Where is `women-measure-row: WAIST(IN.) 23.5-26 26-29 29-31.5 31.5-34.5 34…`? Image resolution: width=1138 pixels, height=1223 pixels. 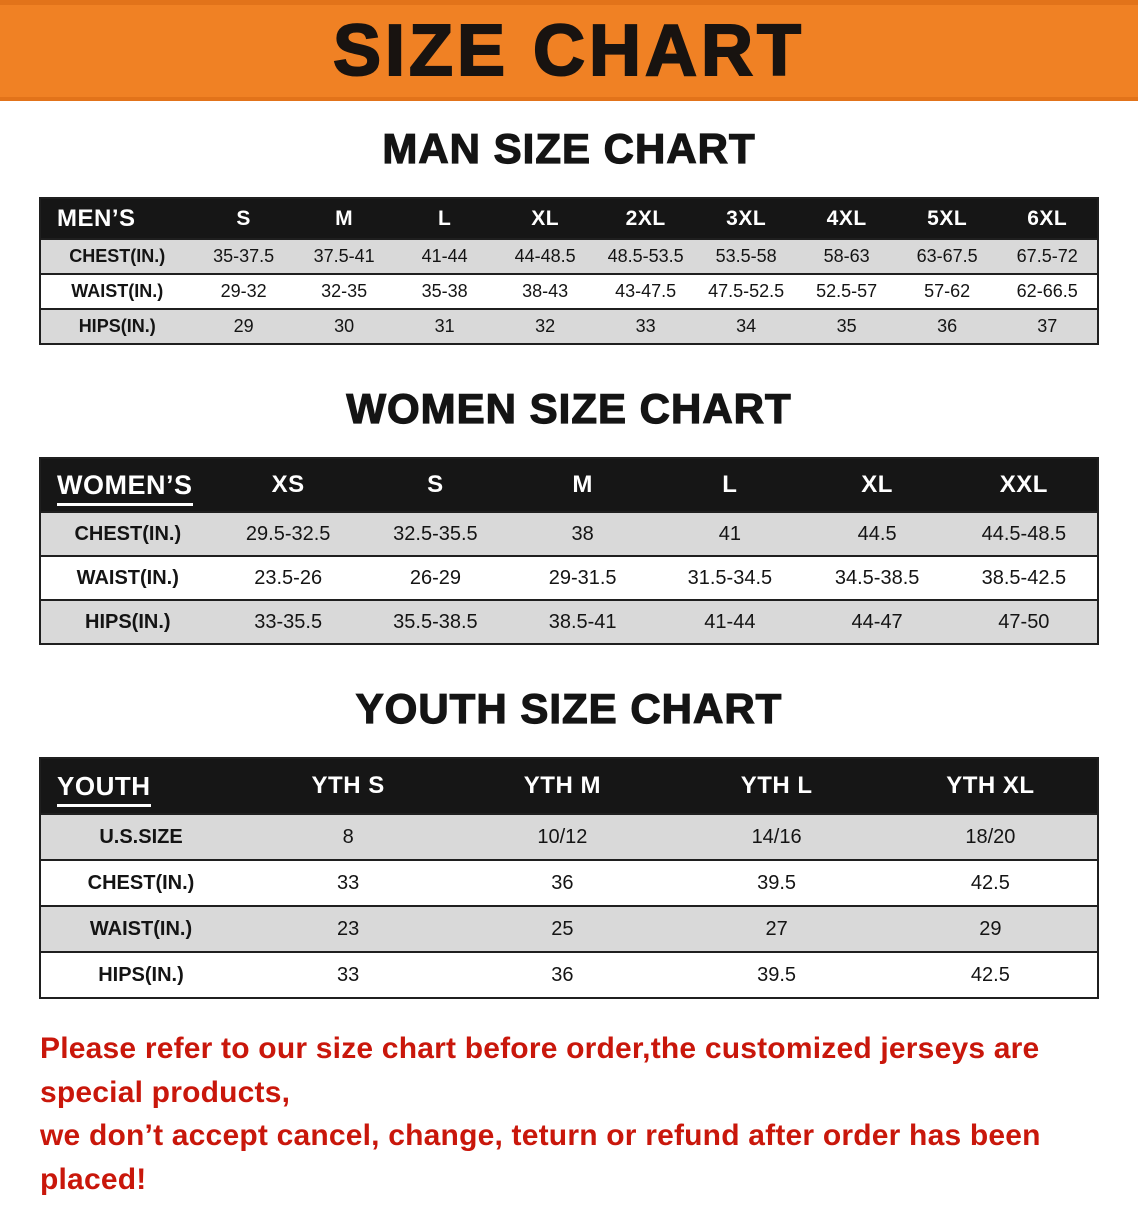 women-measure-row: WAIST(IN.) 23.5-26 26-29 29-31.5 31.5-34.5 34… is located at coordinates (569, 577).